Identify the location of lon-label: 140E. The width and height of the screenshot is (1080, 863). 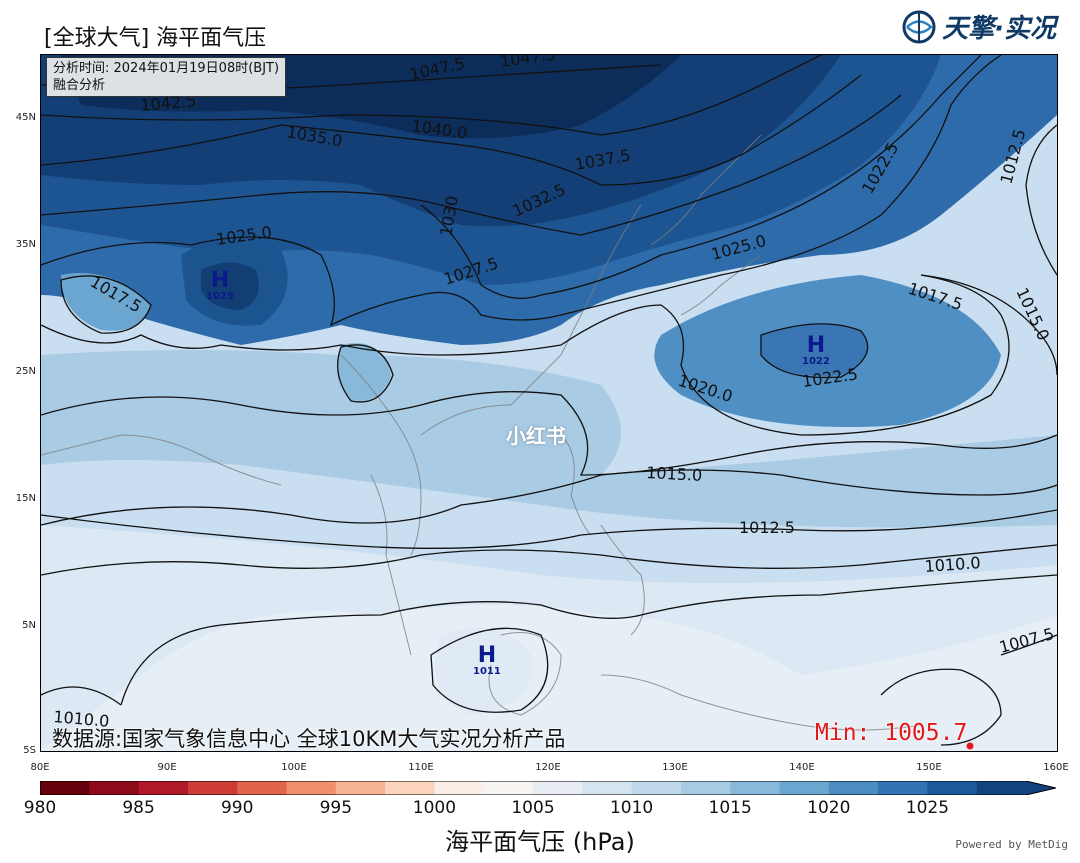
(802, 767).